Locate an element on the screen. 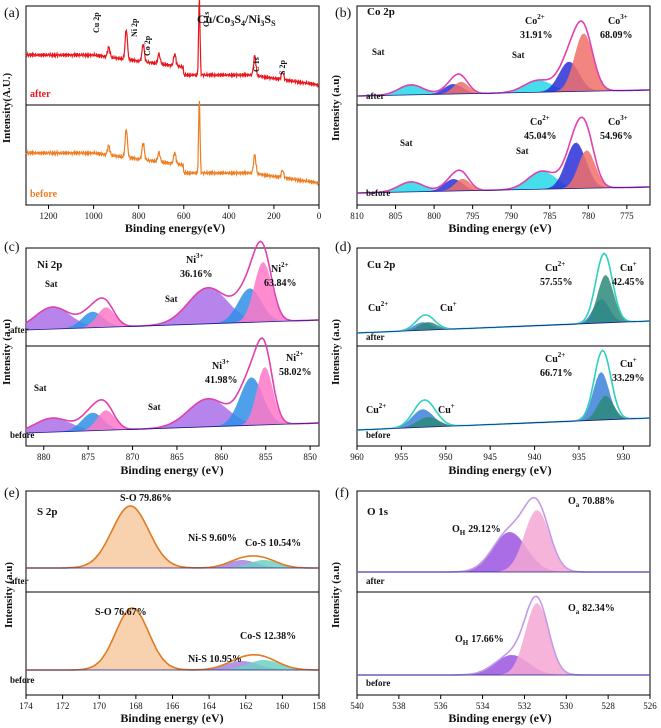 The height and width of the screenshot is (728, 661). x-tick-label: 855 is located at coordinates (266, 457).